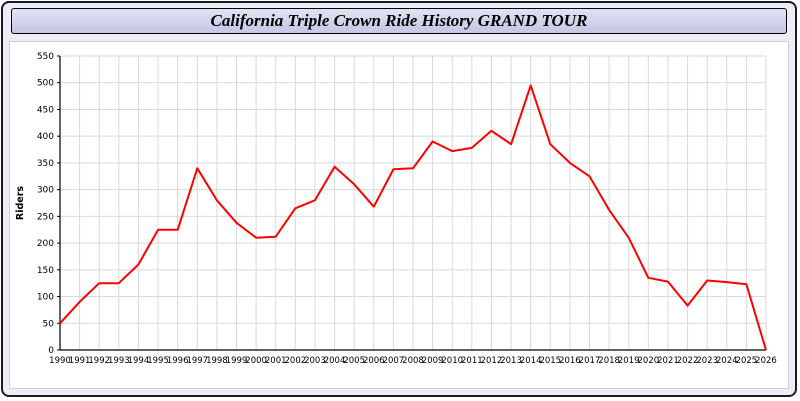  Describe the element at coordinates (492, 361) in the screenshot. I see `x-tick-label: 2012` at that location.